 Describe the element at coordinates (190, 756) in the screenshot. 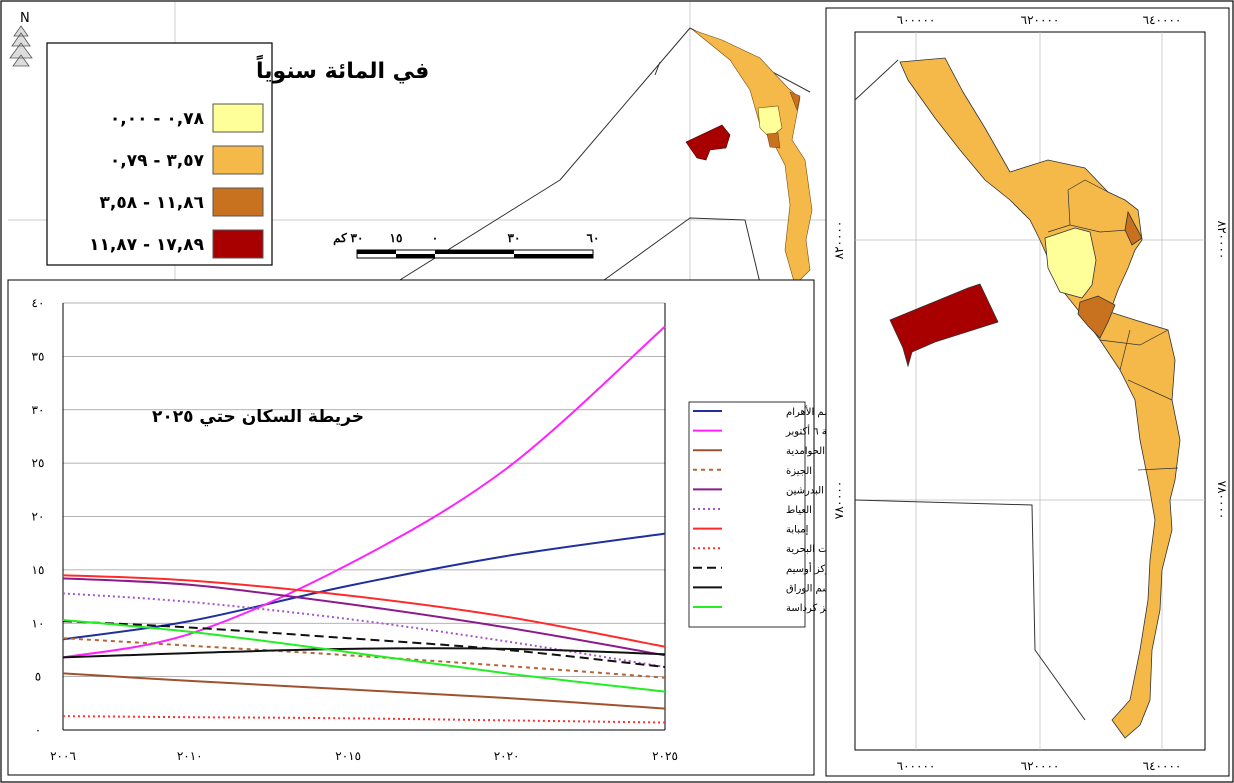

I see `x-tick-label: ٢٠١٠` at that location.